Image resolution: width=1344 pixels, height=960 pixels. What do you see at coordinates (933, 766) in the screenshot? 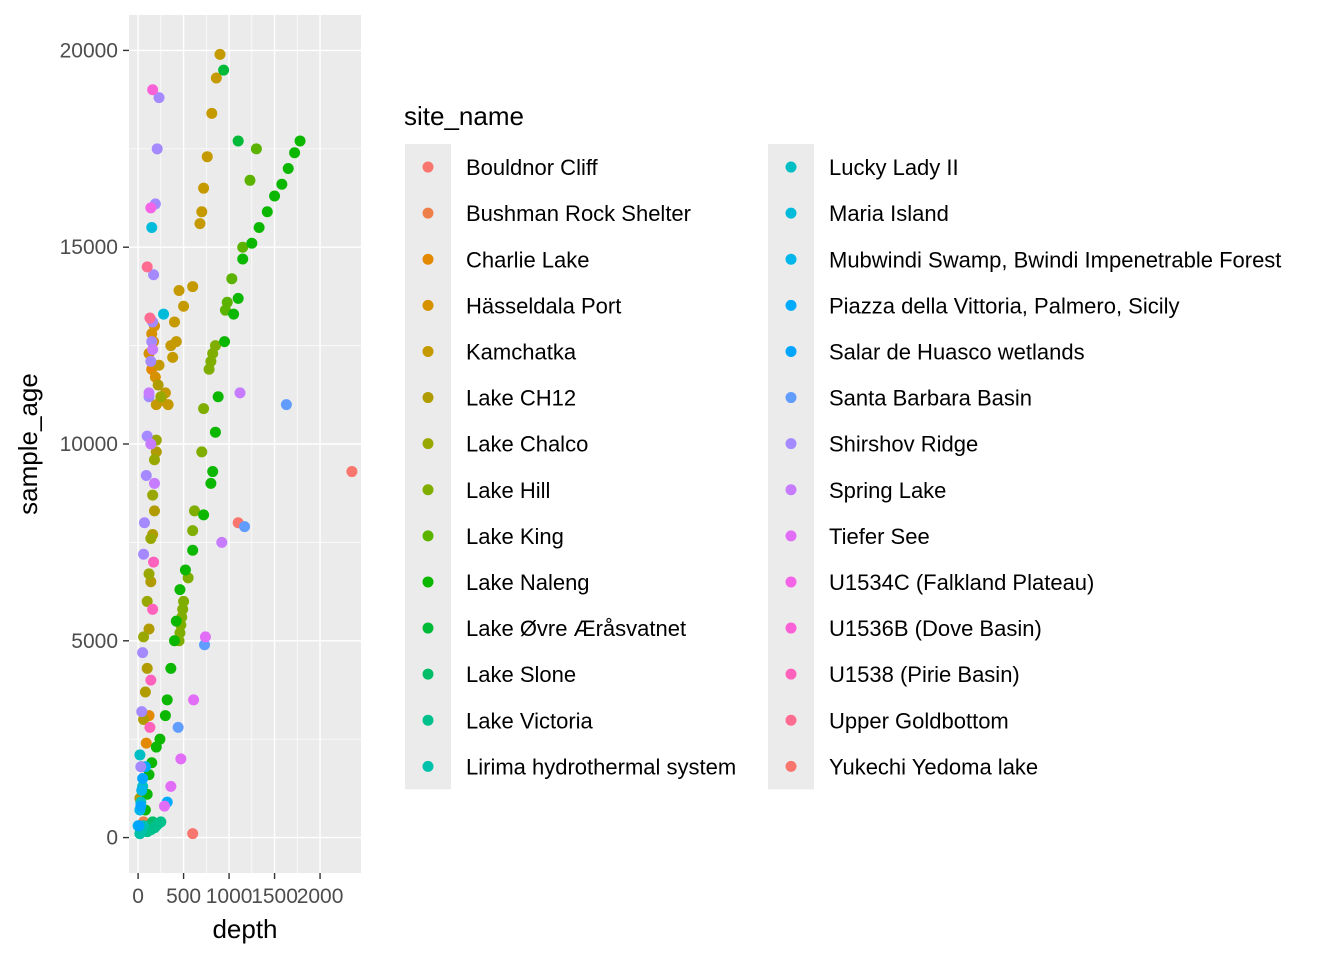
I see `legend-label: Yukechi Yedoma lake` at bounding box center [933, 766].